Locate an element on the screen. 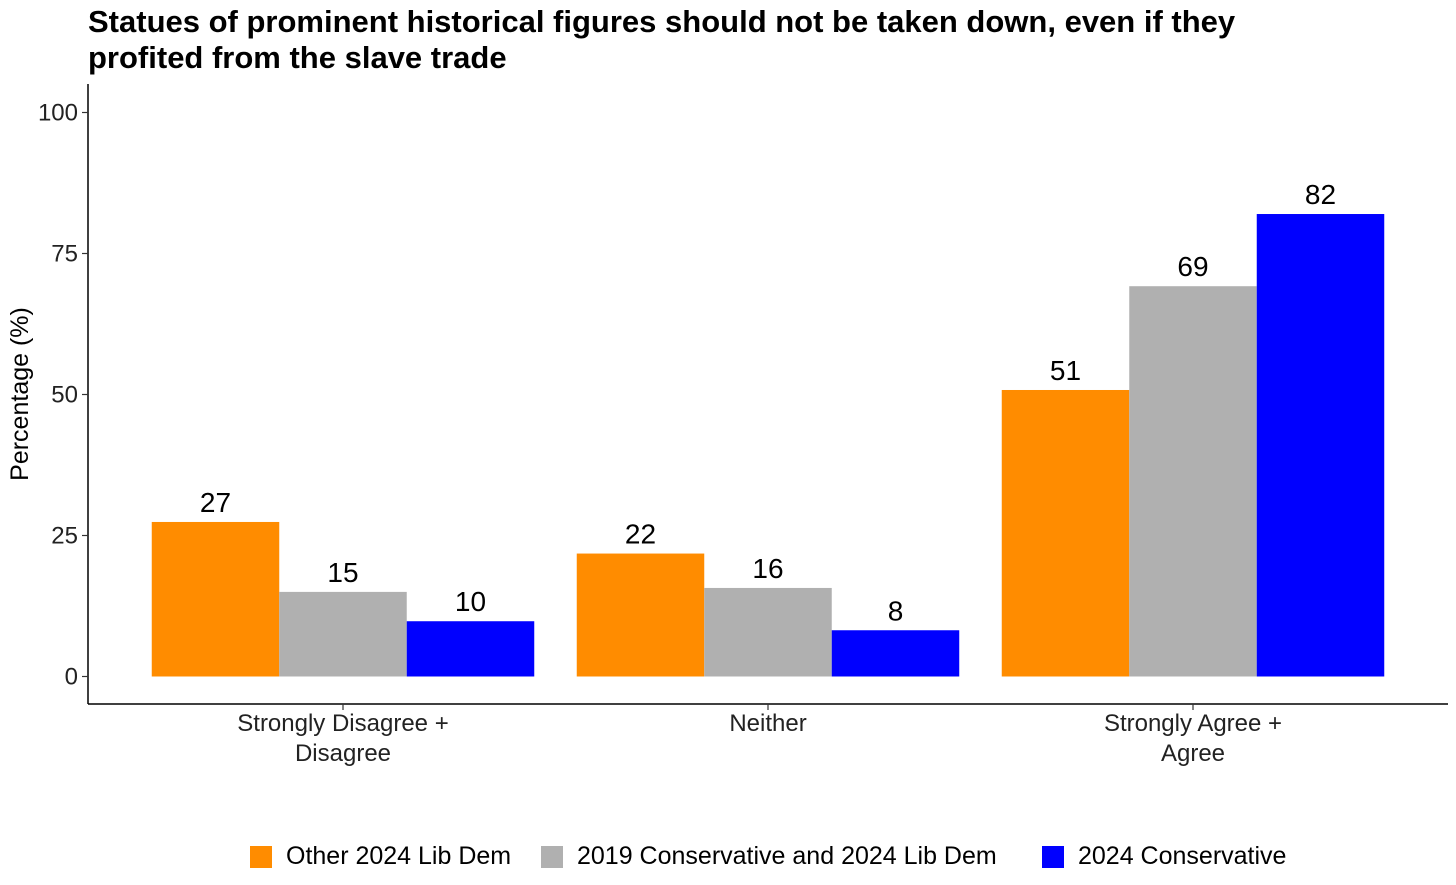 This screenshot has width=1456, height=885. bar-value-label: 82 is located at coordinates (1320, 194).